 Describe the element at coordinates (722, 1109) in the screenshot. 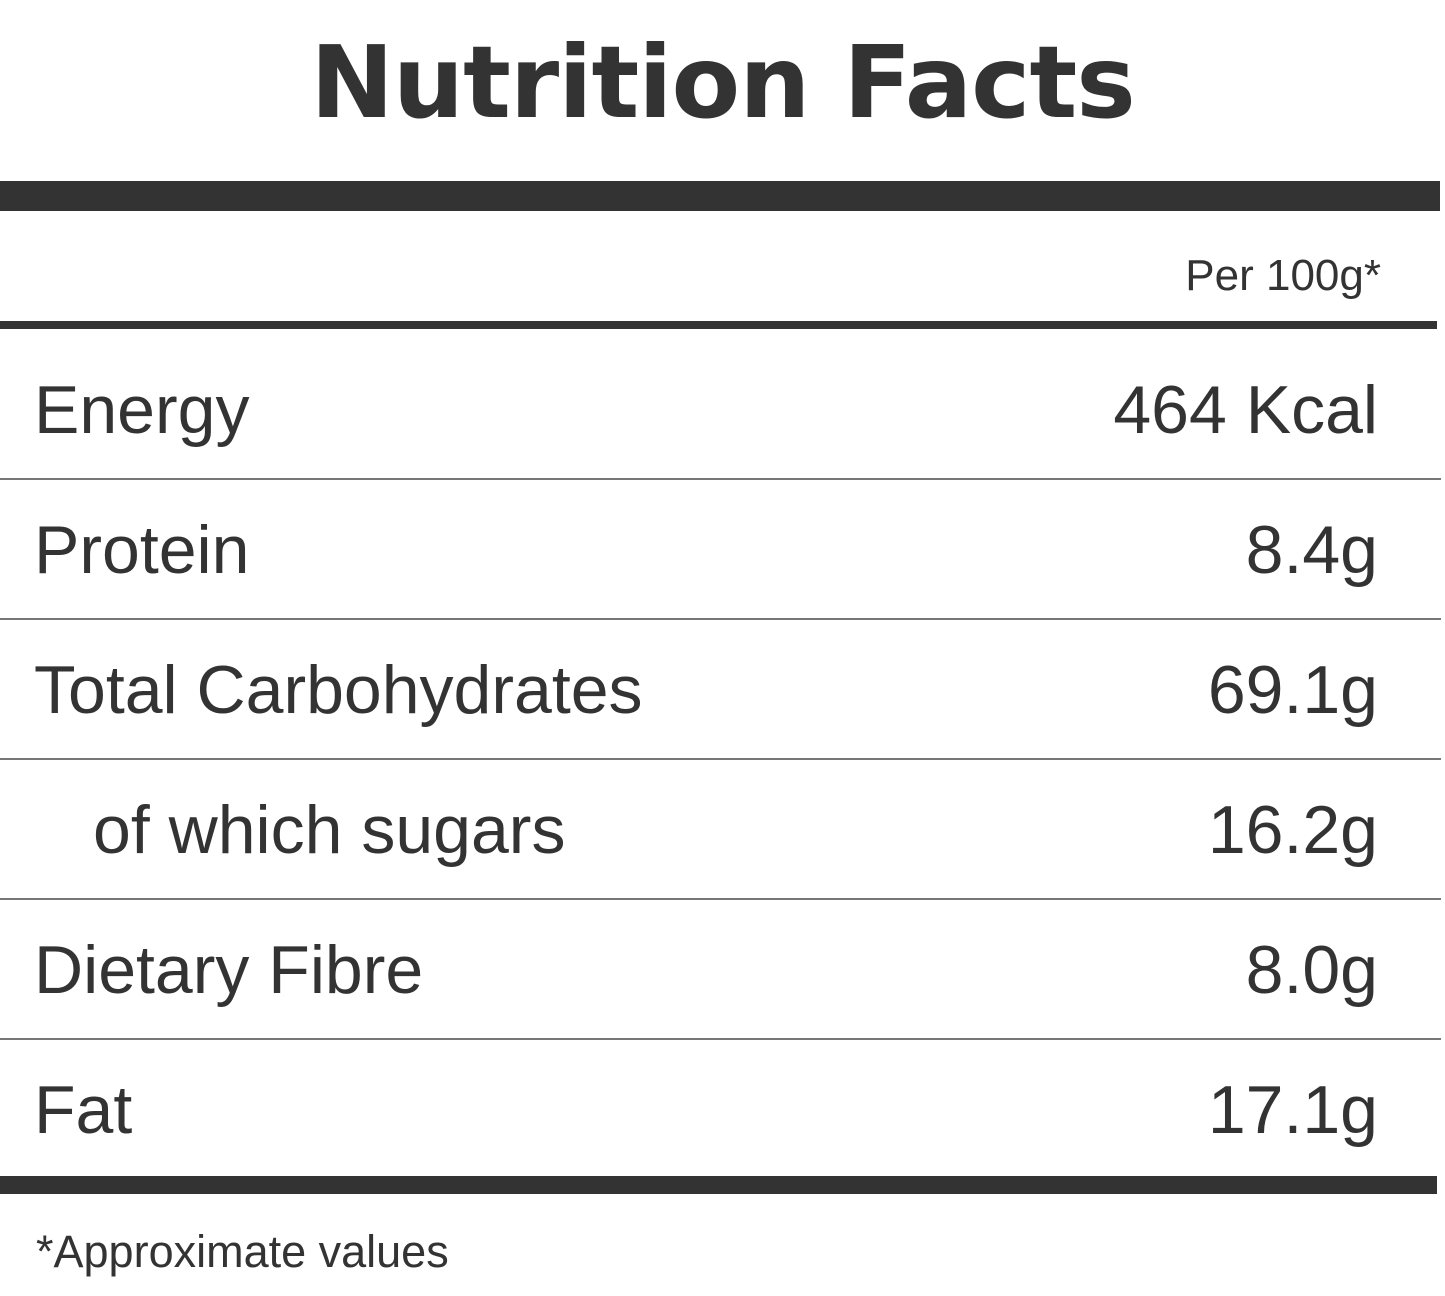

I see `nutrient-row-fat: Fat 17.1g` at that location.